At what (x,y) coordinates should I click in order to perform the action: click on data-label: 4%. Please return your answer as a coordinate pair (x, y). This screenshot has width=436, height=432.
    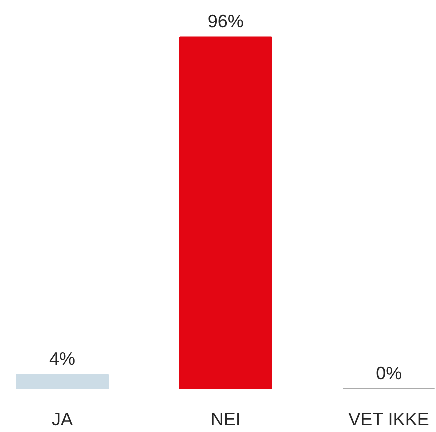
    Looking at the image, I should click on (63, 358).